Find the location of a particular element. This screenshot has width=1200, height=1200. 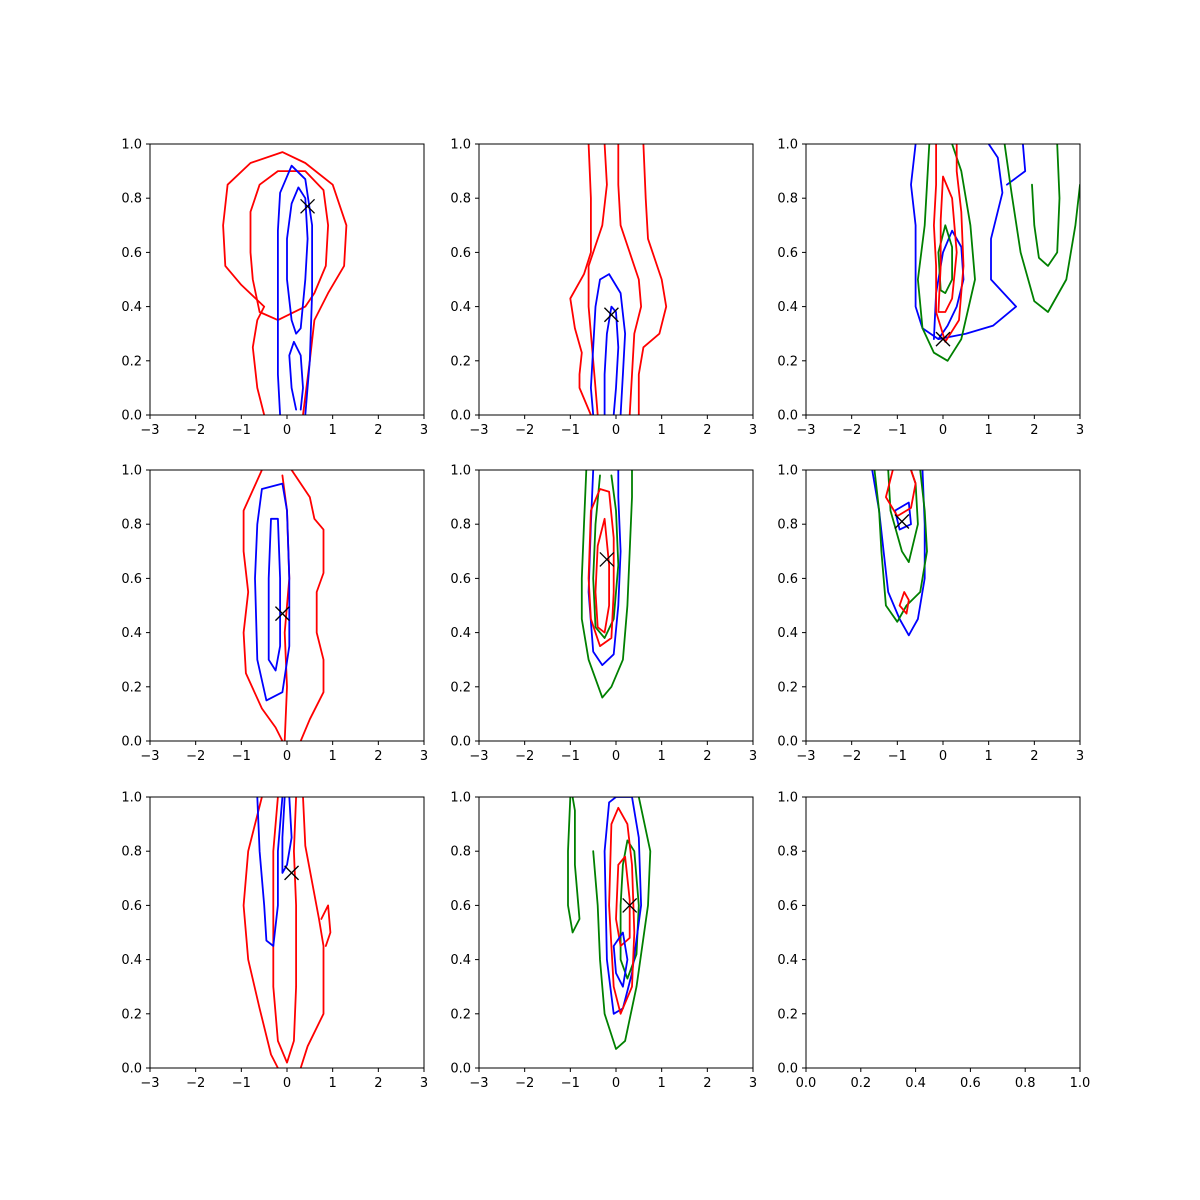

subplot-2: −3 −2 −1 0 1 2 3 0.0 0.2 0.4 0.6 0.8 1.0 is located at coordinates (603, 288).